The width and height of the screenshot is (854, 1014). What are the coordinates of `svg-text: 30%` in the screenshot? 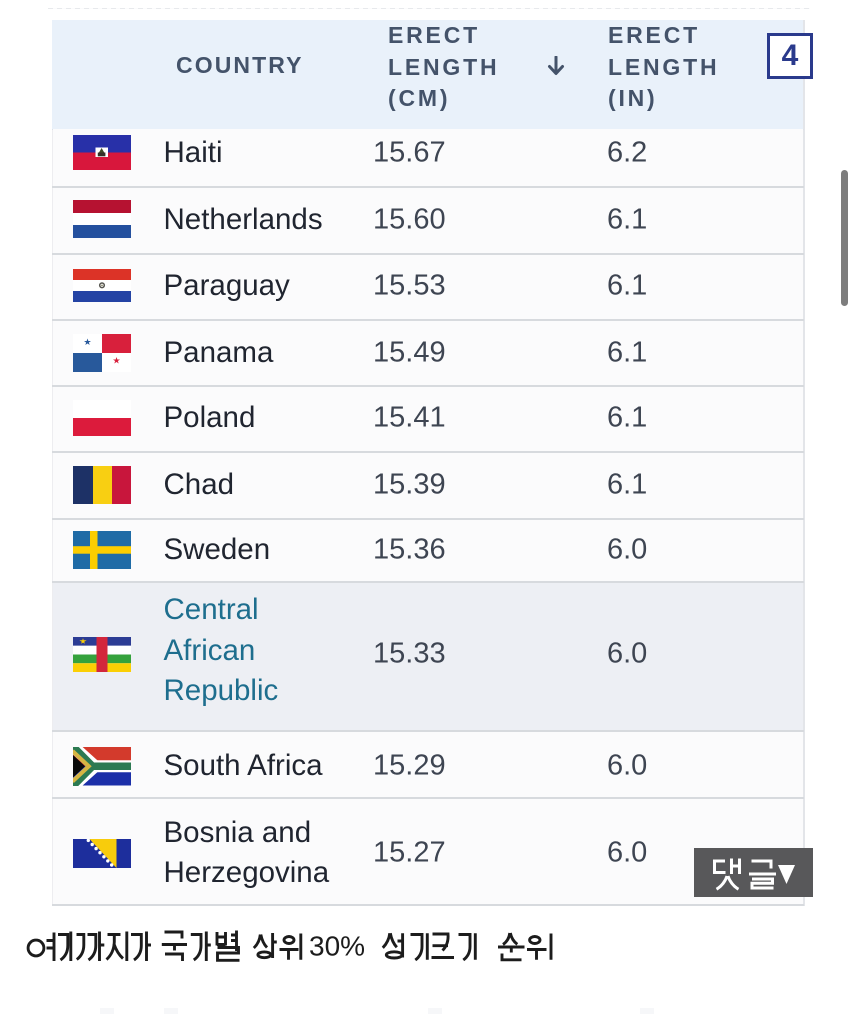 It's located at (337, 946).